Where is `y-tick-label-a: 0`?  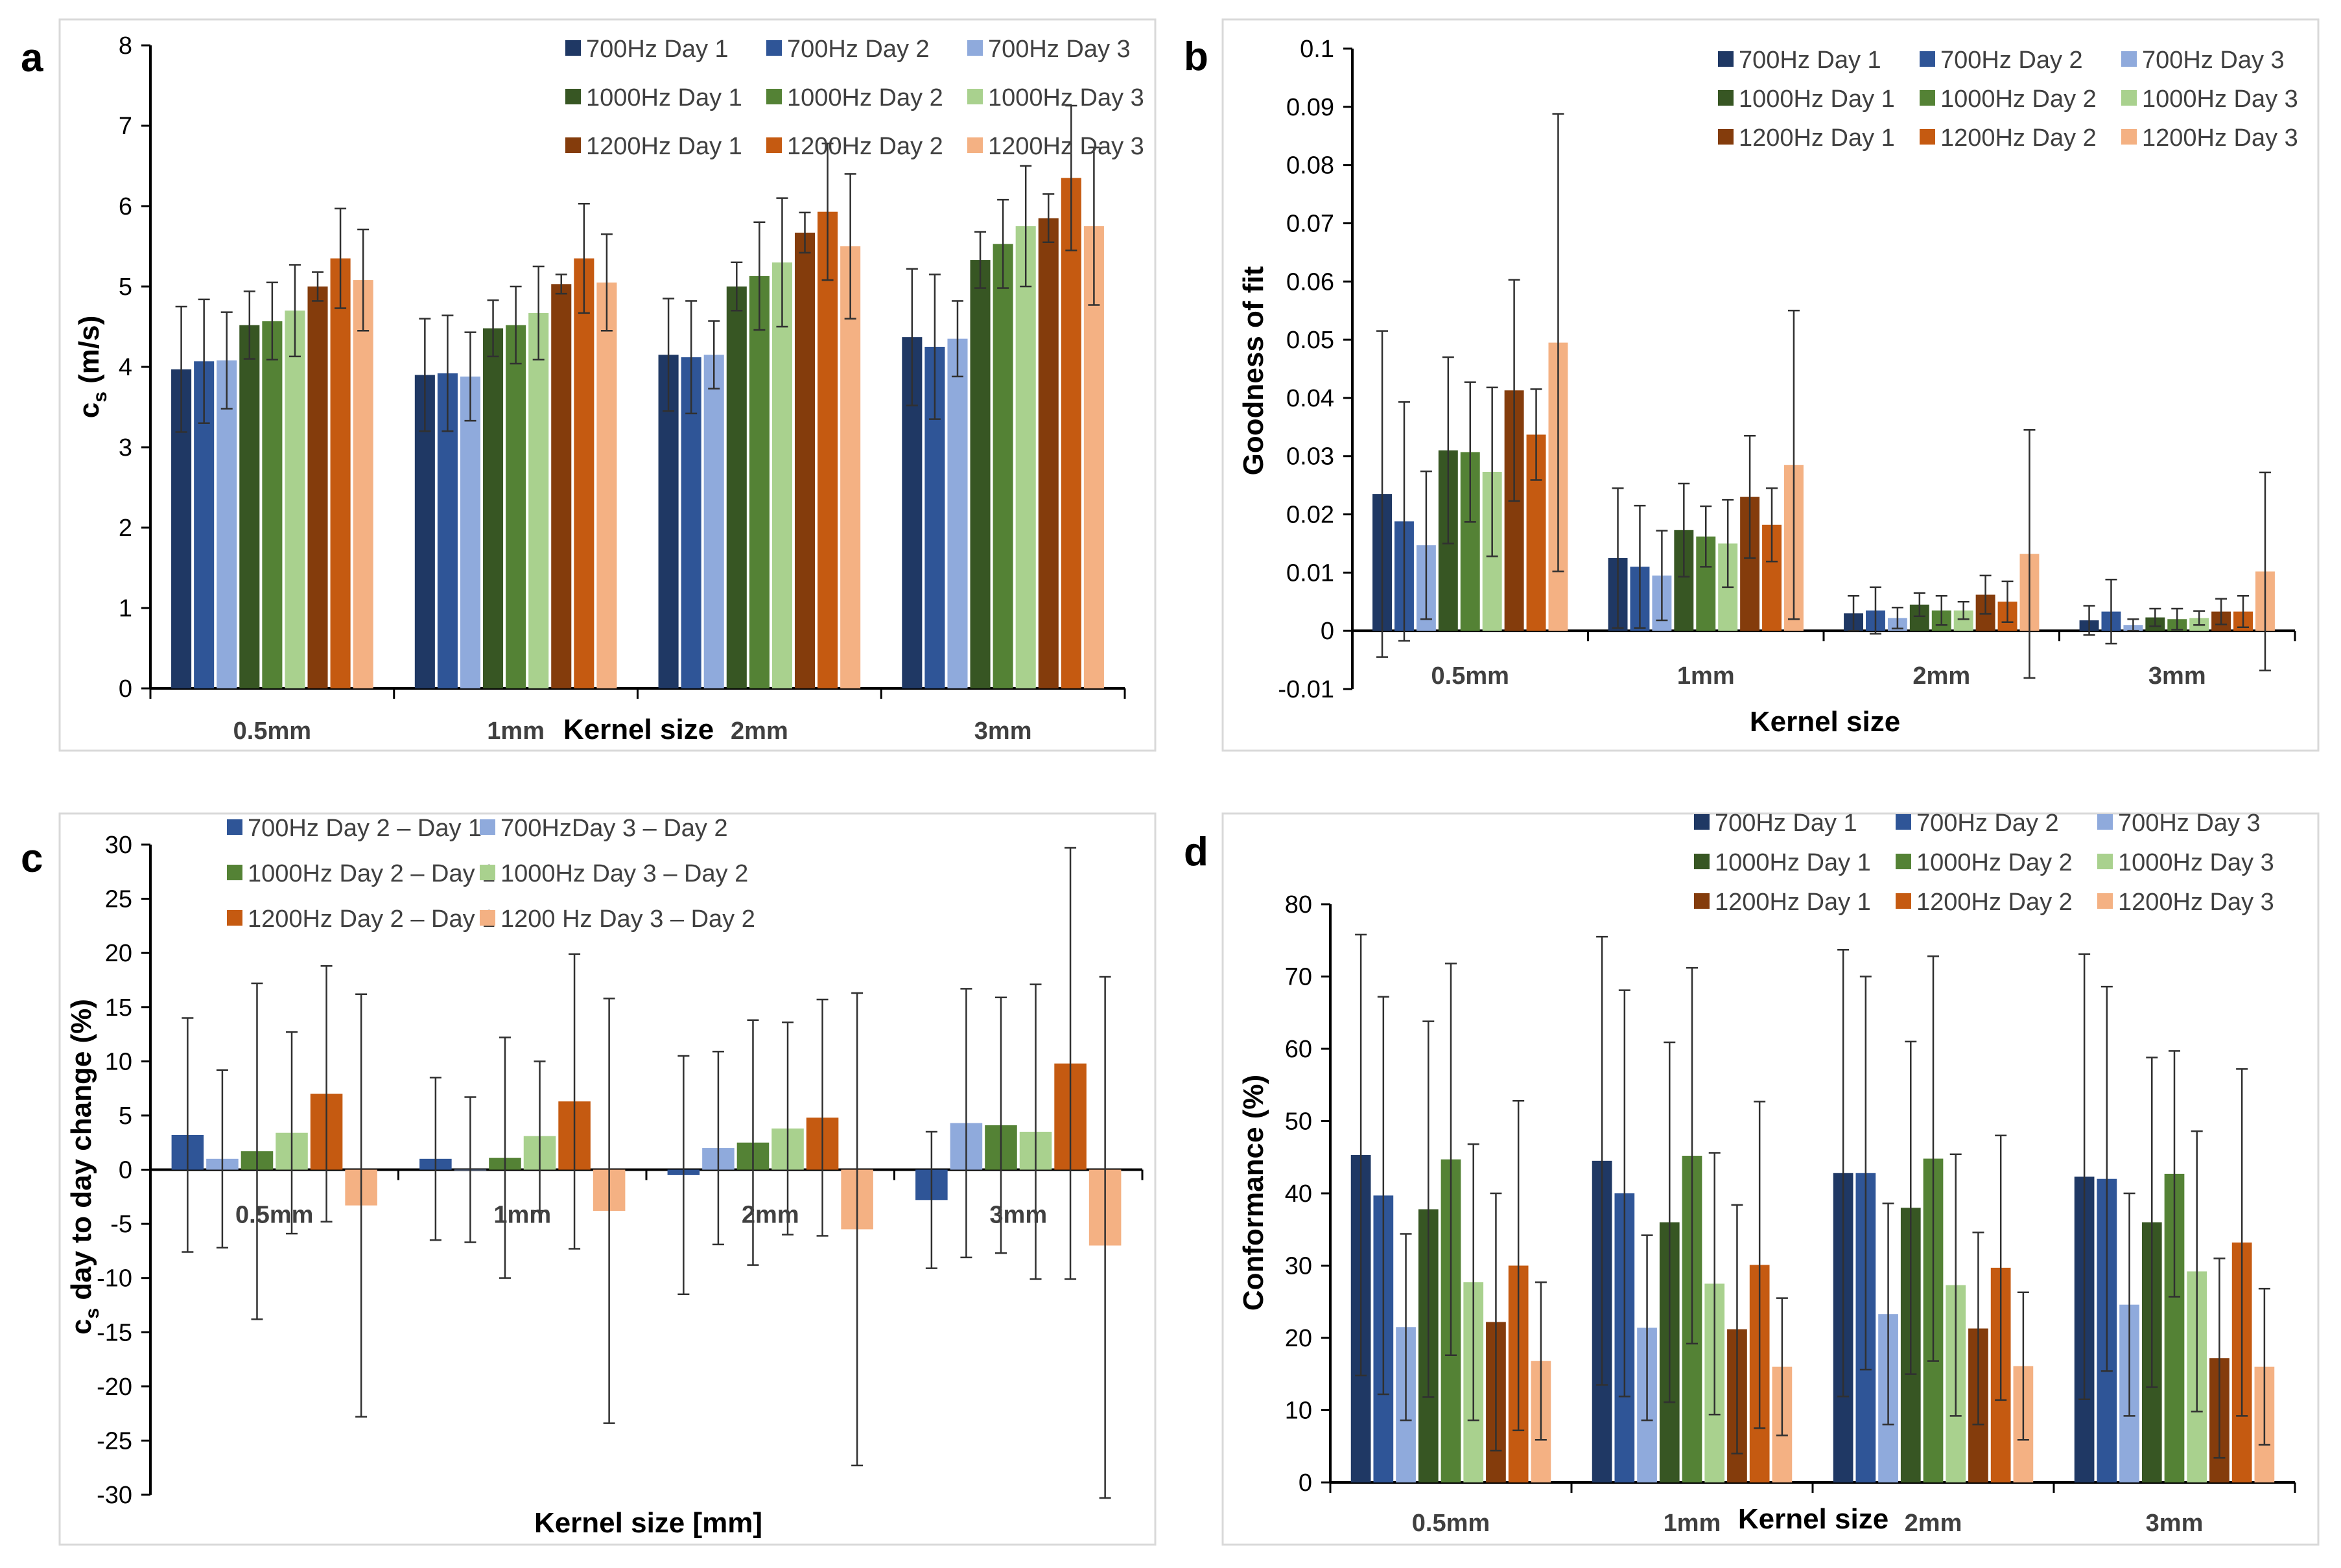
y-tick-label-a: 0 is located at coordinates (126, 689).